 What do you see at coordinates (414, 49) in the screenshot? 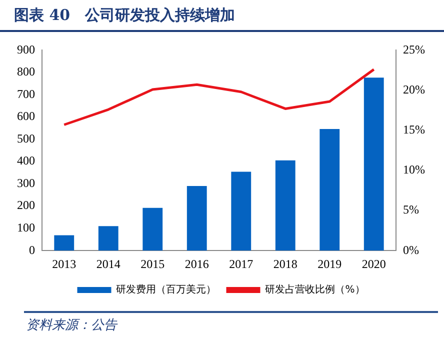
I see `y2-tick-label: 25%` at bounding box center [414, 49].